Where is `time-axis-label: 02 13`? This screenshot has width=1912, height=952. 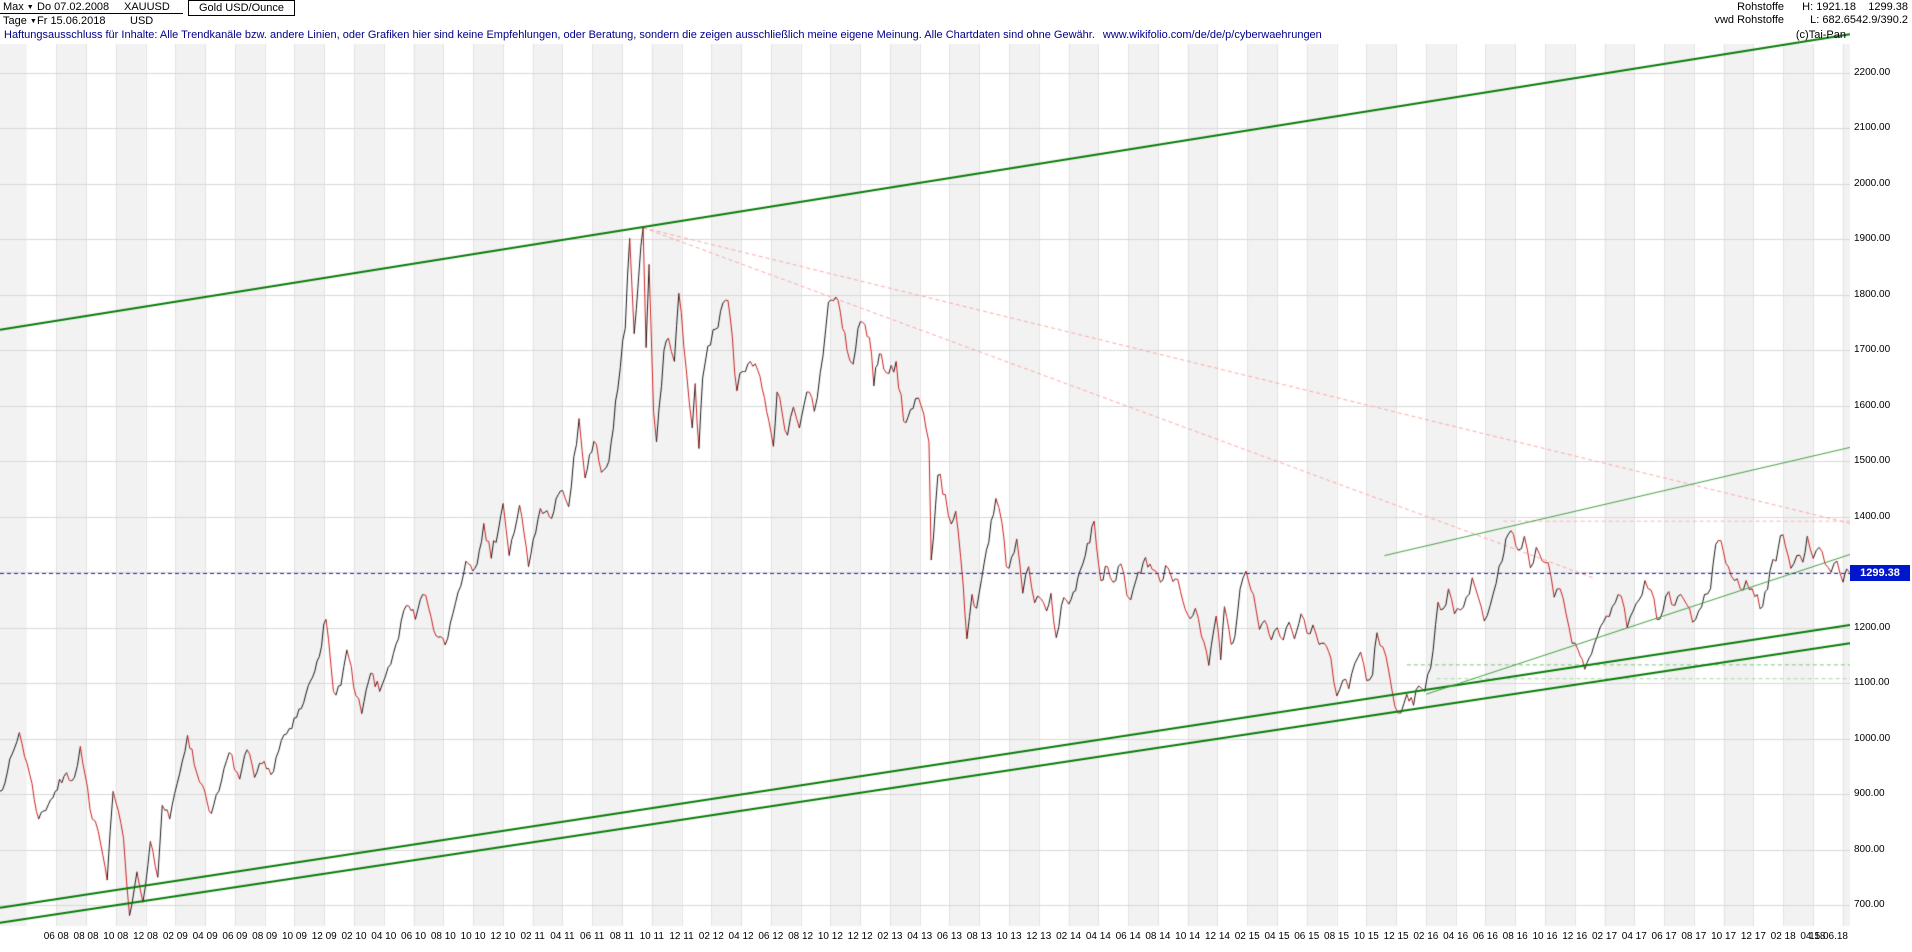
time-axis-label: 02 13 is located at coordinates (890, 936).